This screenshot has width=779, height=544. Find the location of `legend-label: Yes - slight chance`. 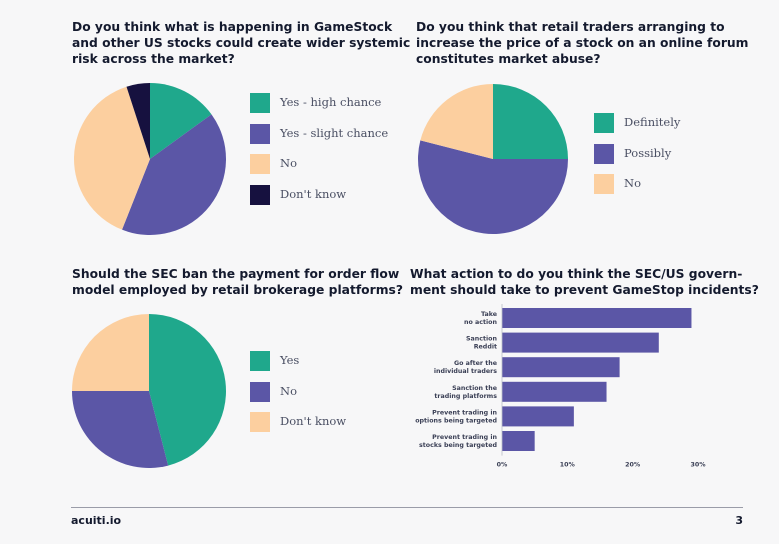

legend-label: Yes - slight chance is located at coordinates (334, 132).